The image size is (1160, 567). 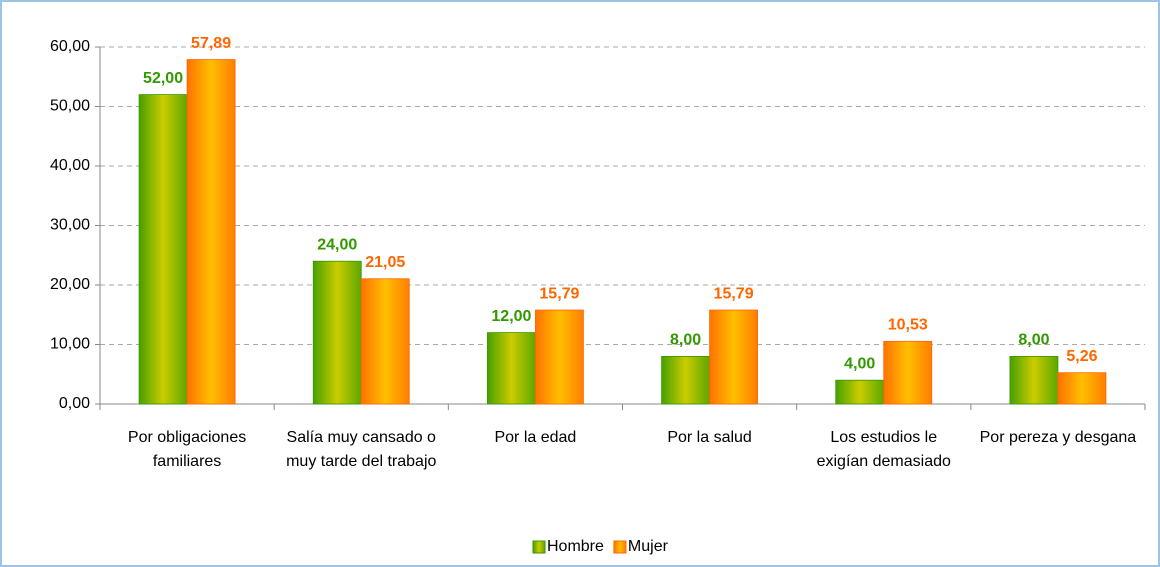 What do you see at coordinates (163, 78) in the screenshot?
I see `value-label: 52,00` at bounding box center [163, 78].